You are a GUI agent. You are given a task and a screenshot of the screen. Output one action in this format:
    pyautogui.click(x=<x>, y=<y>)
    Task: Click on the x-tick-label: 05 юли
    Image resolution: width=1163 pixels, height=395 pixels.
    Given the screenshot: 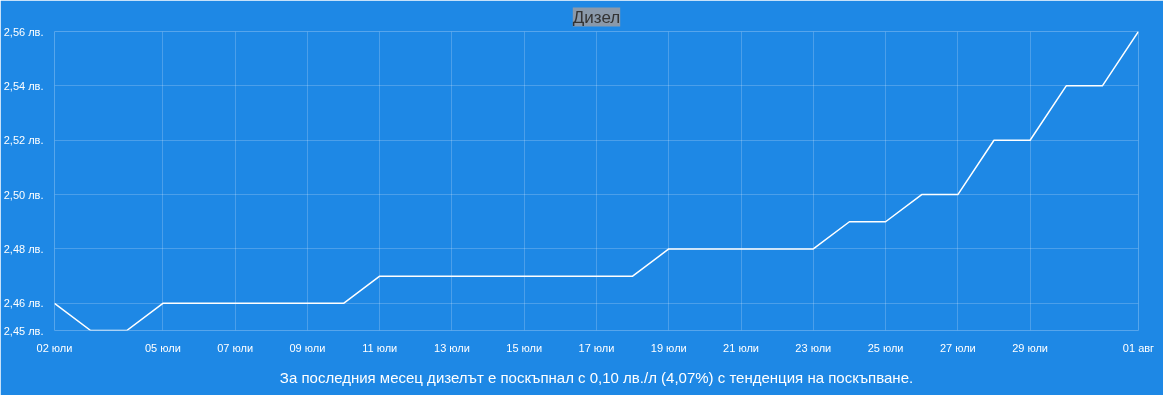 What is the action you would take?
    pyautogui.click(x=162, y=347)
    